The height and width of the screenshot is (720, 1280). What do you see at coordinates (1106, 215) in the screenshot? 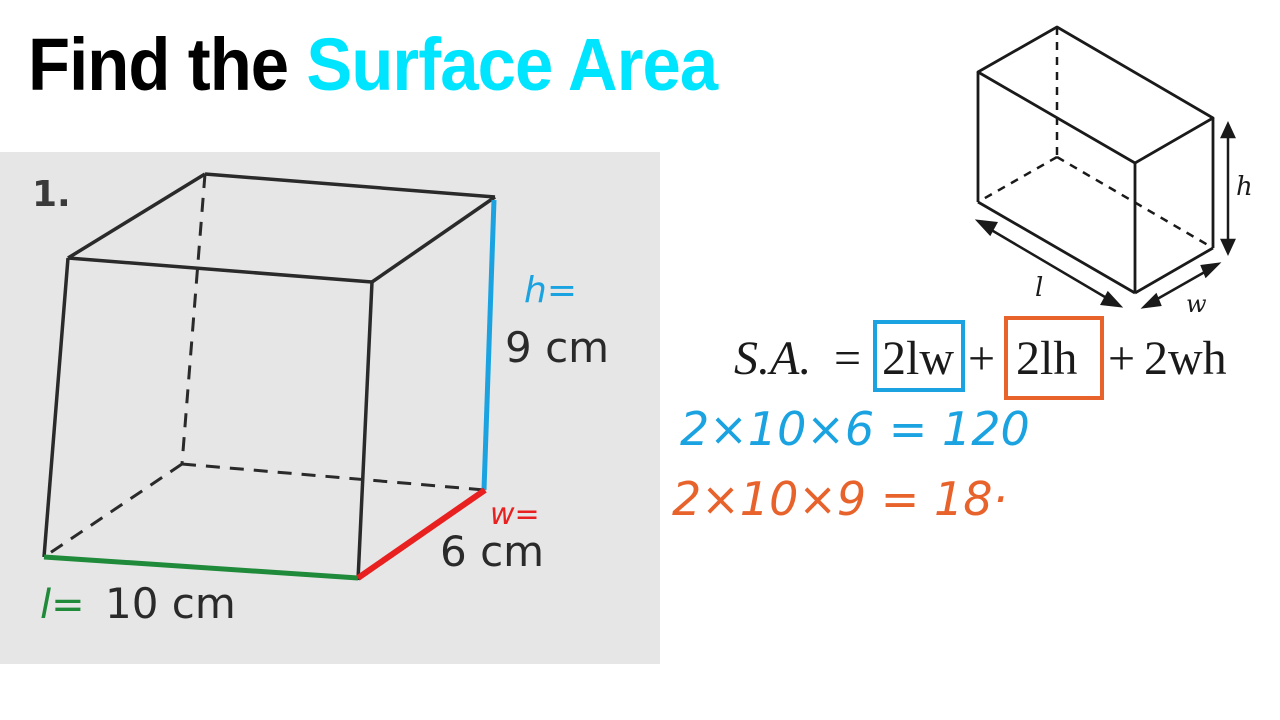
I see `prism-dimension-arrows` at bounding box center [1106, 215].